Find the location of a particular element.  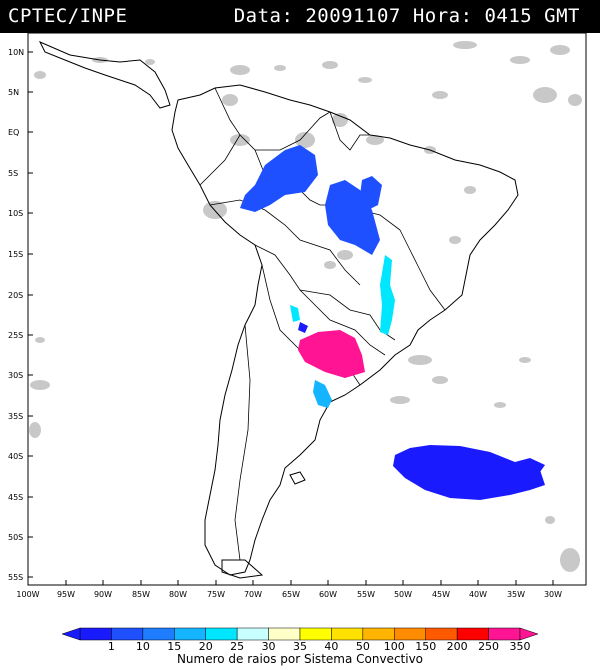

header-bar: CPTEC/INPE Data: 20091107 Hora: 0415 GMT is located at coordinates (300, 16).